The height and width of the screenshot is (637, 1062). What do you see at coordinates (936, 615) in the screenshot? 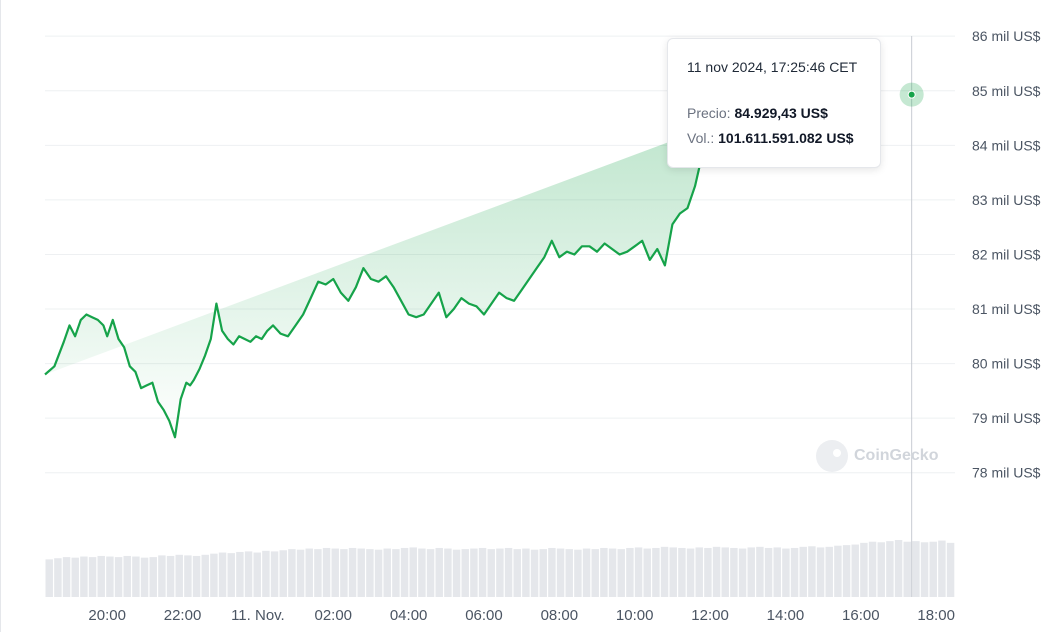
I see `x-tick-label: 18:00` at bounding box center [936, 615].